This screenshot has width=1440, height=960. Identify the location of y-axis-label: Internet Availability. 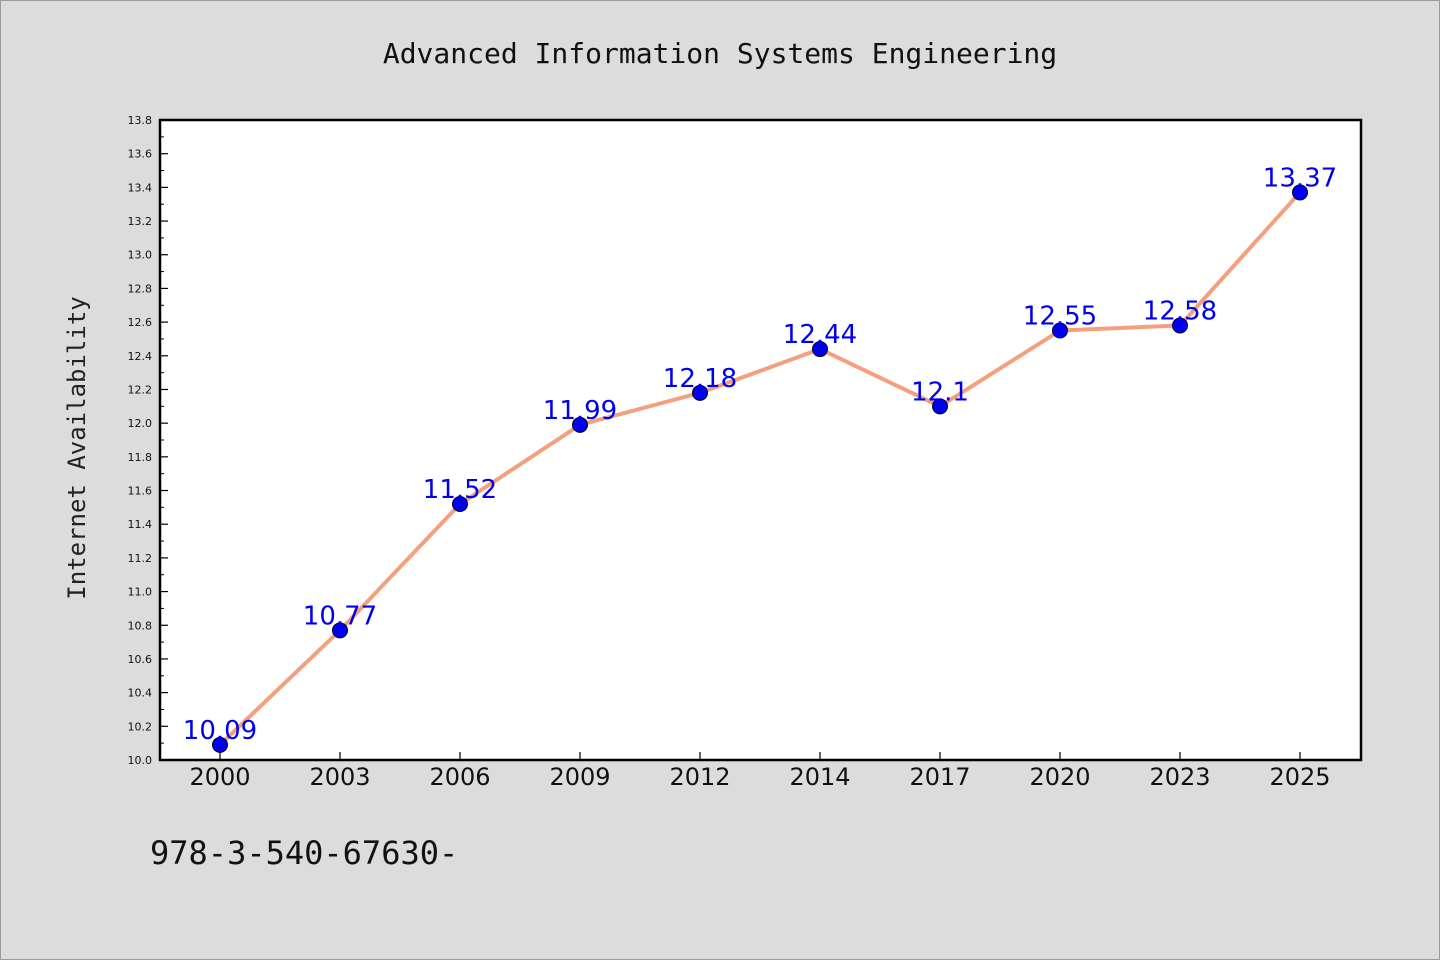
(77, 447).